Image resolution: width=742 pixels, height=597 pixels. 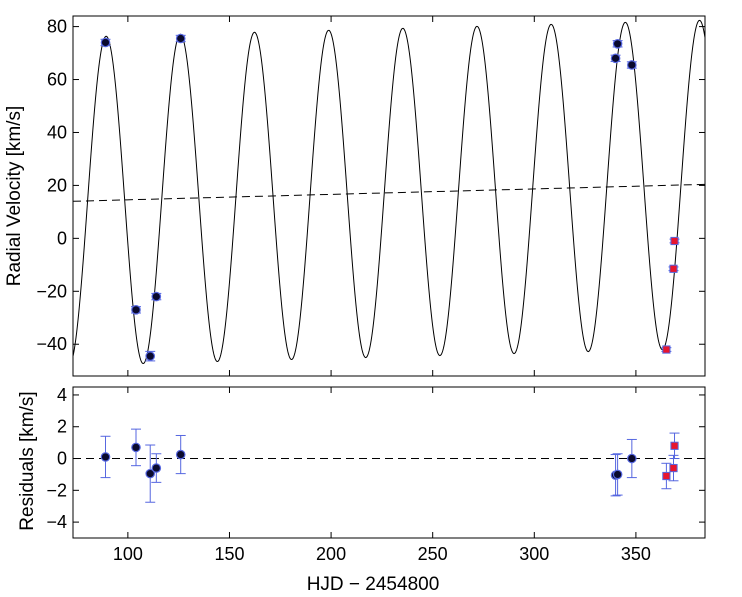 I want to click on rv-ytick-label: 40, so click(x=57, y=132).